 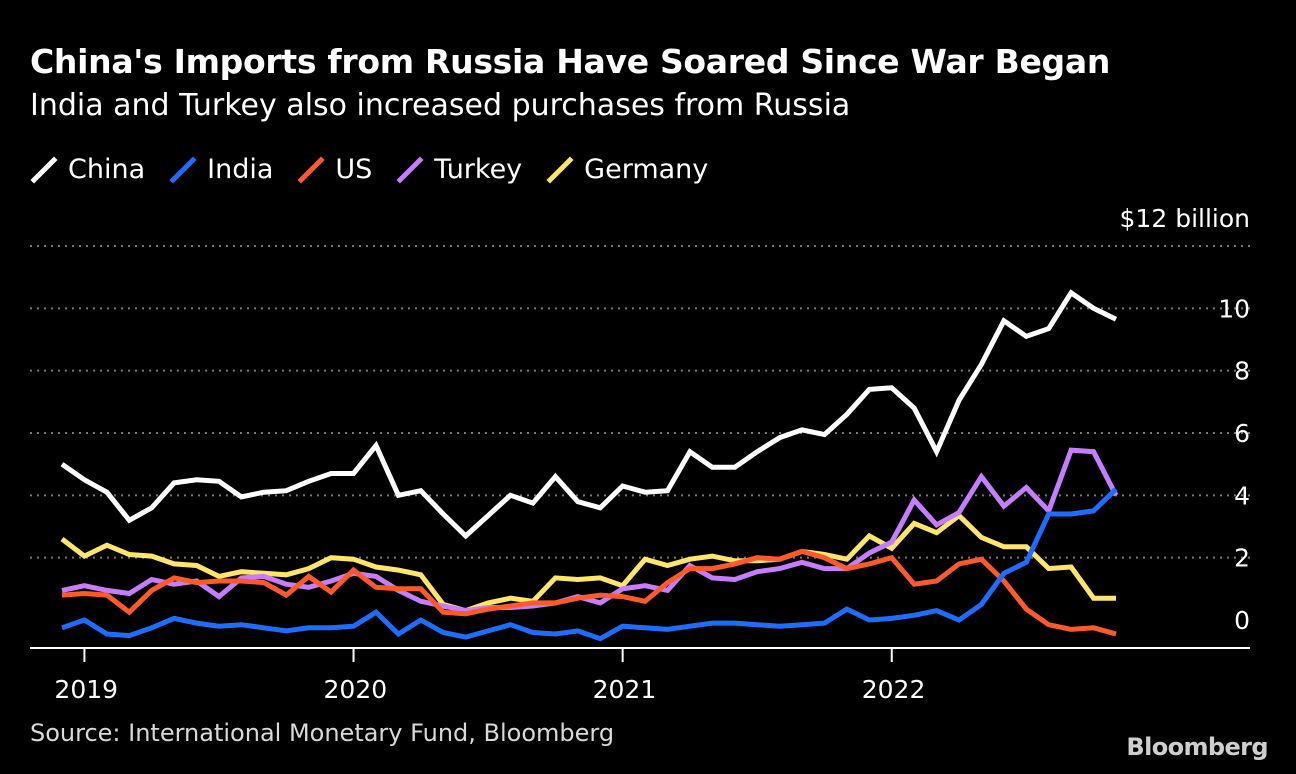 What do you see at coordinates (1197, 747) in the screenshot?
I see `bloomberg-logo: Bloomberg` at bounding box center [1197, 747].